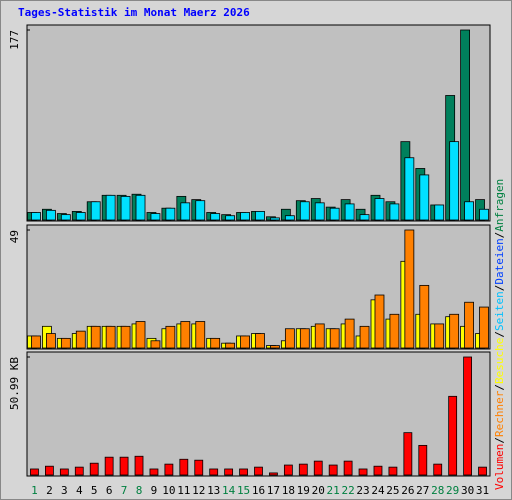 The width and height of the screenshot is (512, 500). I want to click on x-tick-label: 8, so click(139, 490).